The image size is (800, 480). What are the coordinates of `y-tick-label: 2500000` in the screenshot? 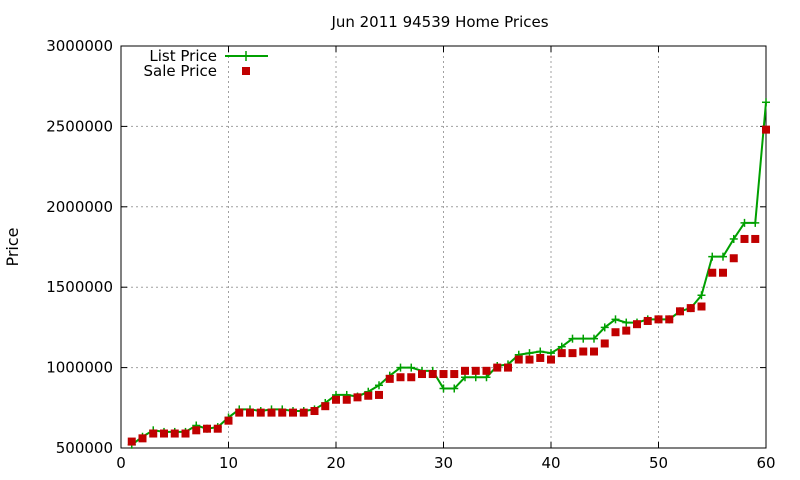 It's located at (79, 126).